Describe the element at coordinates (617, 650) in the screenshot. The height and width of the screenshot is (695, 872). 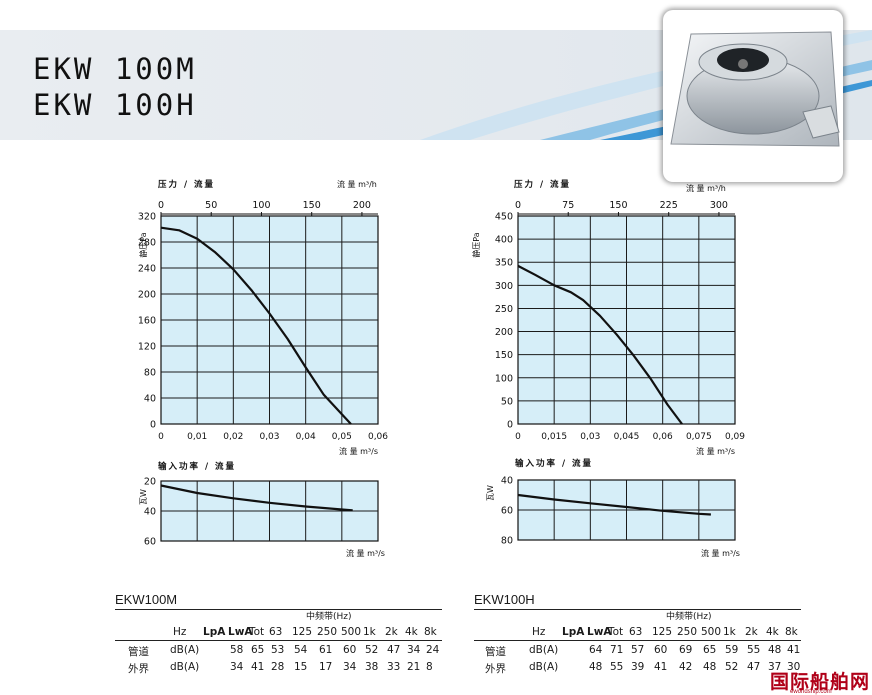
I see `table-cell: 71` at that location.